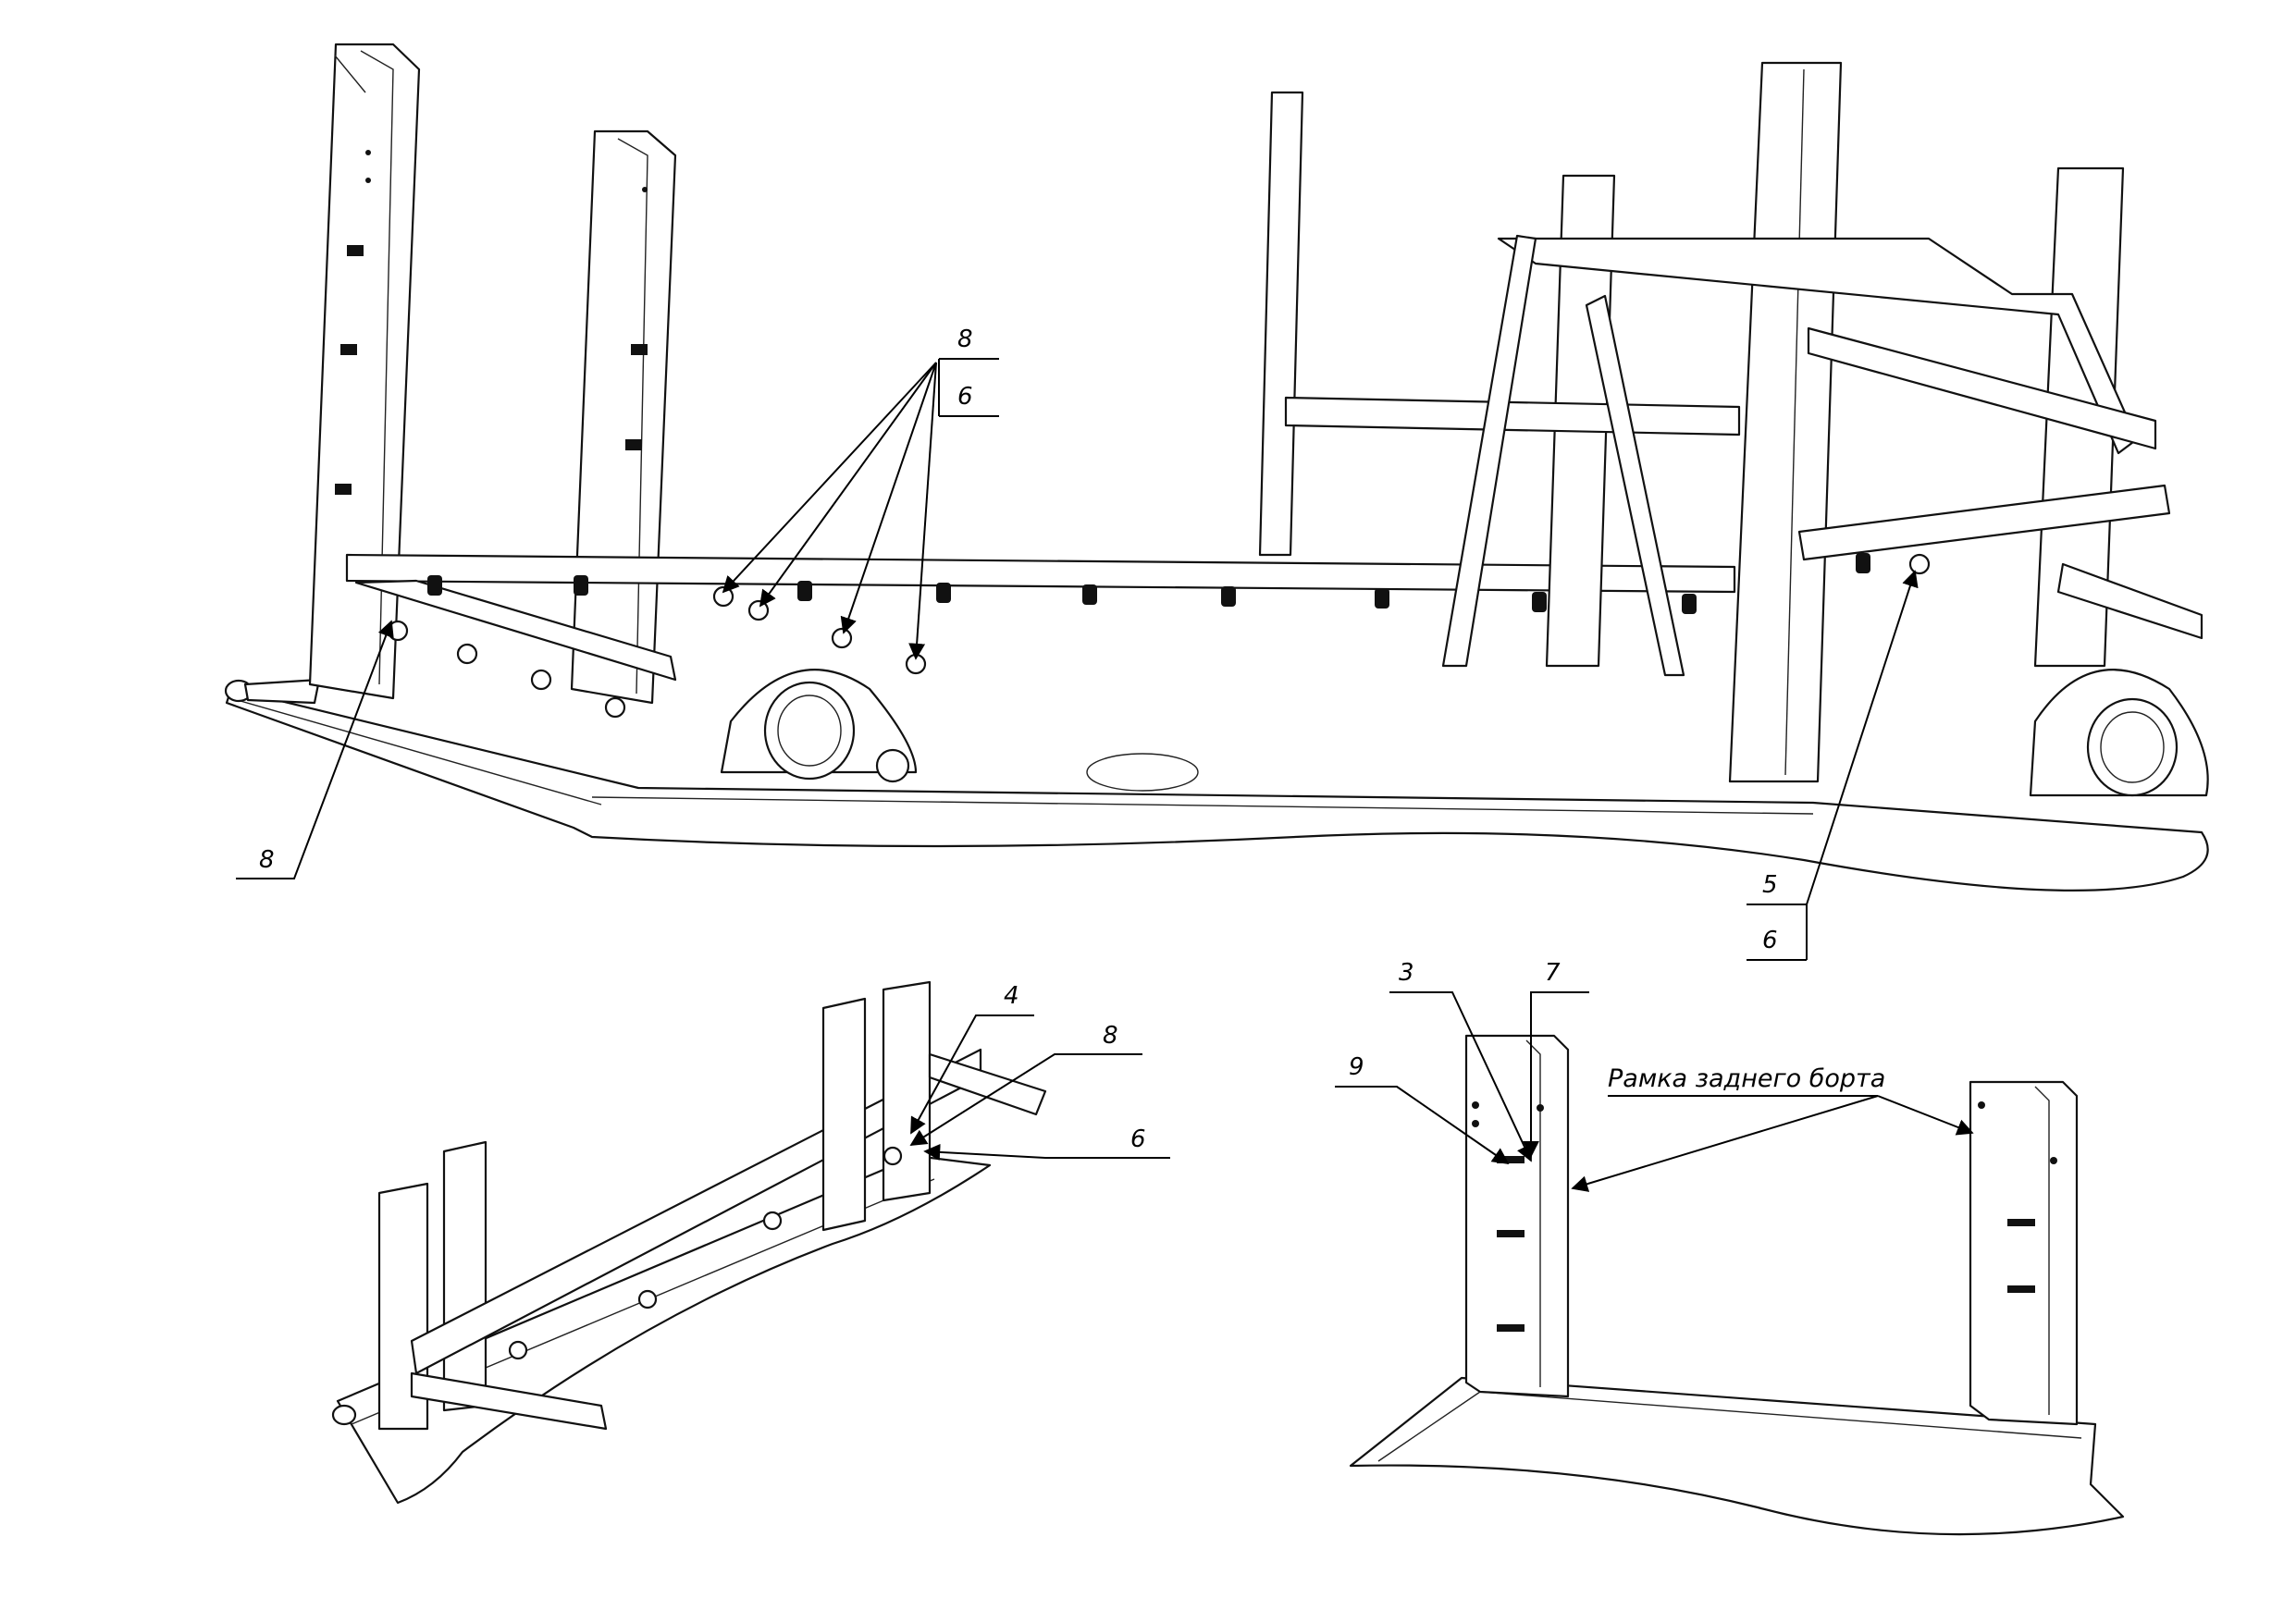 Image resolution: width=2296 pixels, height=1623 pixels. Describe the element at coordinates (1517, 1216) in the screenshot. I see `rear-frame-post-left` at that location.